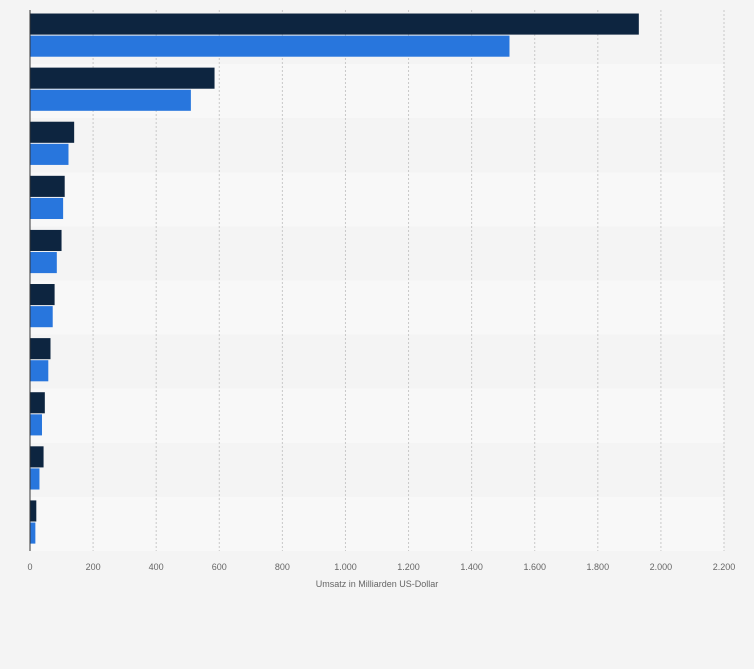 Image resolution: width=754 pixels, height=669 pixels. What do you see at coordinates (471, 567) in the screenshot?
I see `x-tick-label: 1.400` at bounding box center [471, 567].